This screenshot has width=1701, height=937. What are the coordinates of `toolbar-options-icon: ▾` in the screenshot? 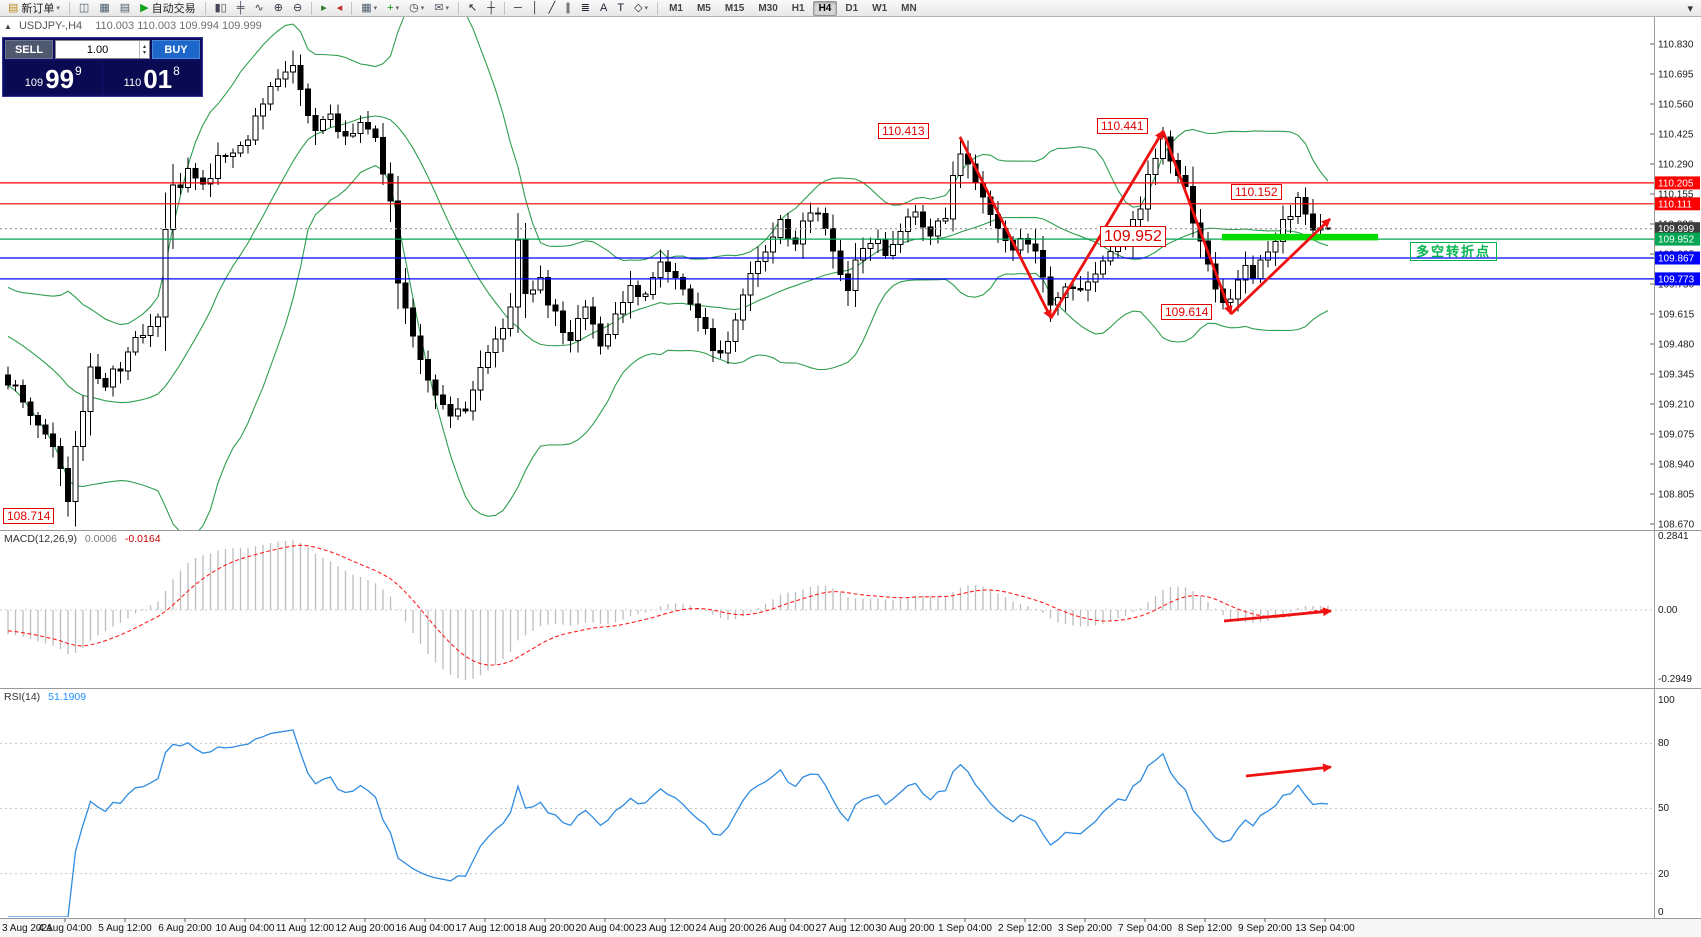 It's located at (1690, 8).